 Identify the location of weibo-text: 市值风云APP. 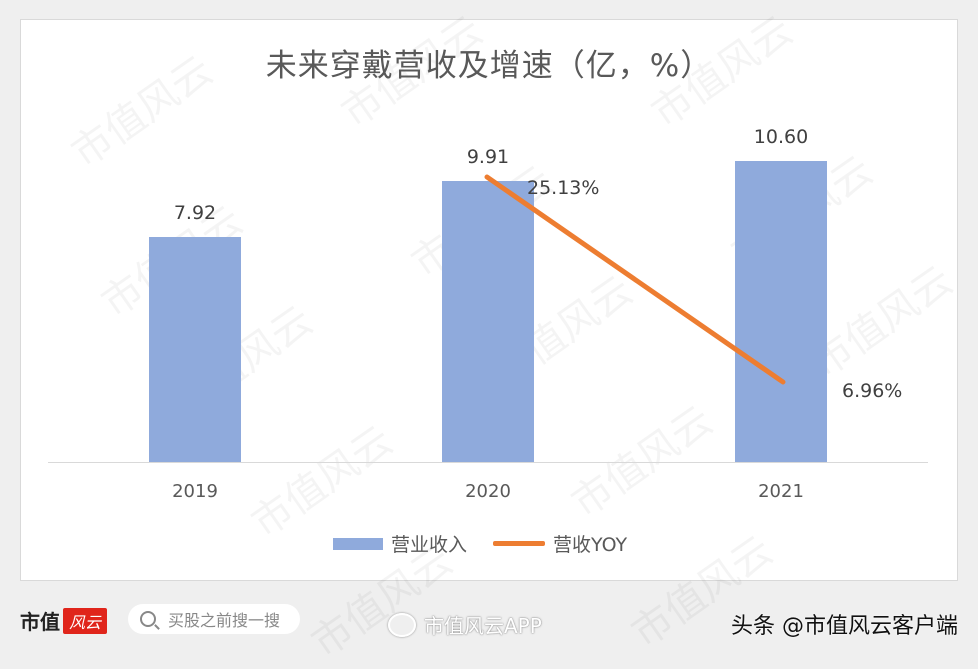
(483, 626).